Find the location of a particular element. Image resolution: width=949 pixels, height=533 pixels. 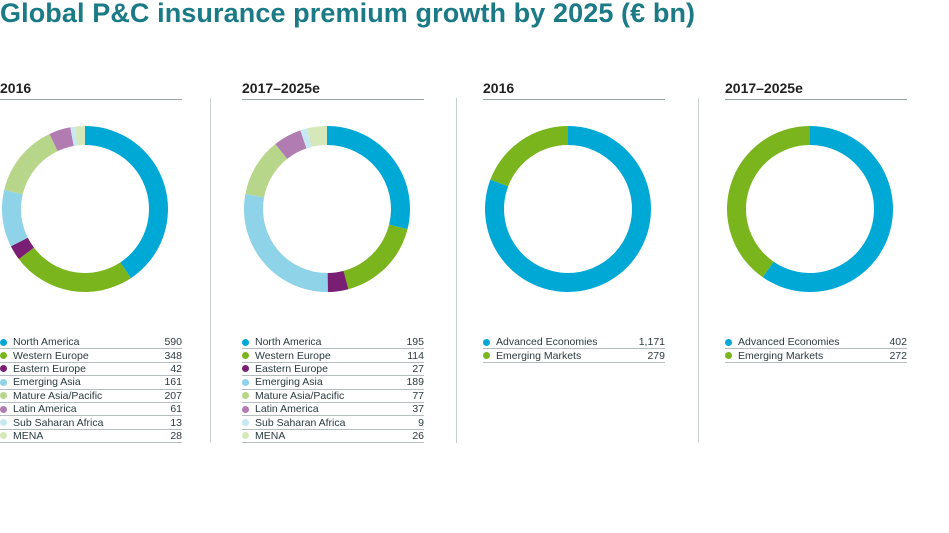

legend-value: 28 is located at coordinates (176, 435).